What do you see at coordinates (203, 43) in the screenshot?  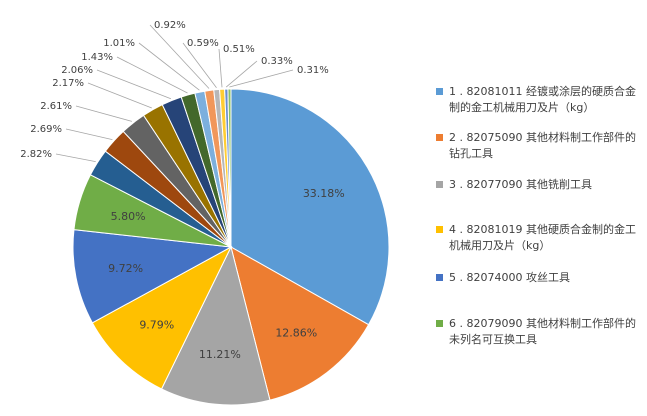 I see `slice-label-15: 0.59%` at bounding box center [203, 43].